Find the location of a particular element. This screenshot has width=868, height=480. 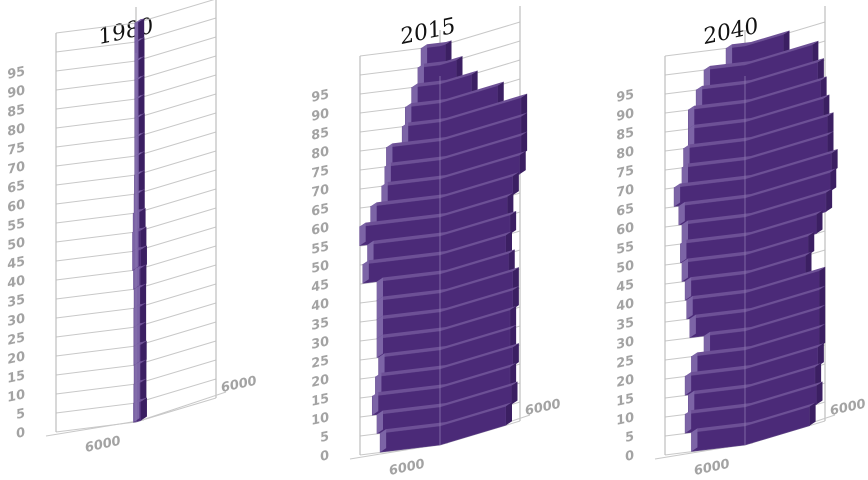

age-tick-label: 25 is located at coordinates (625, 362).